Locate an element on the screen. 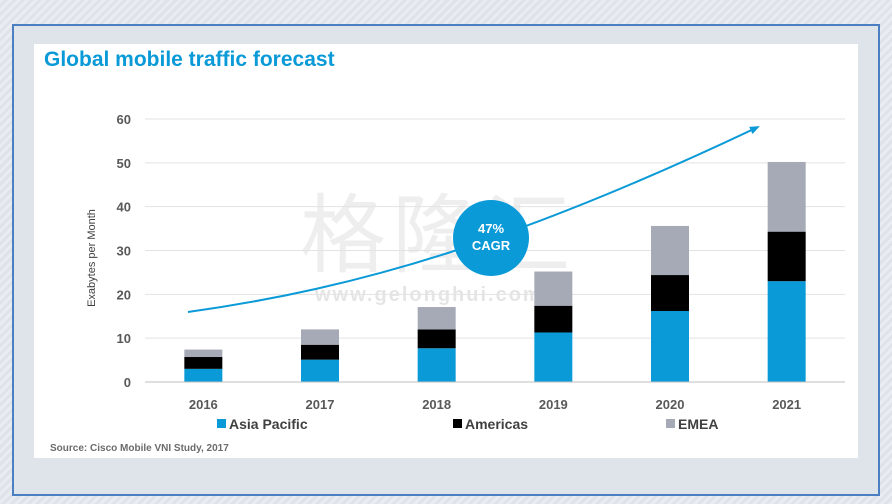 The width and height of the screenshot is (892, 504). bar-emea-2020 is located at coordinates (670, 250).